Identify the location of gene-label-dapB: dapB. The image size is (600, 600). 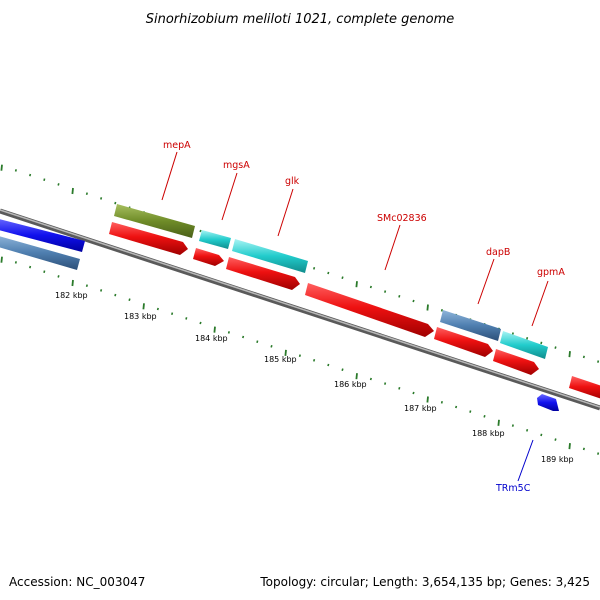
(498, 252).